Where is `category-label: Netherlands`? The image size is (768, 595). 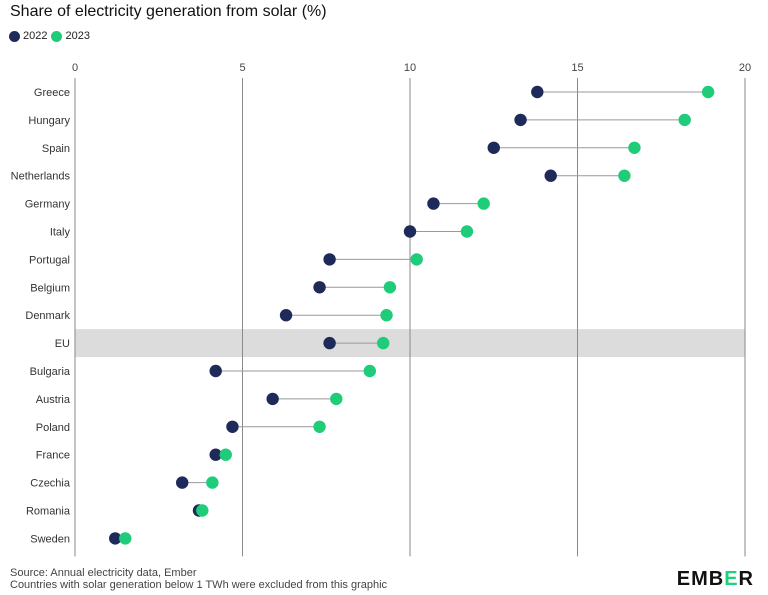 category-label: Netherlands is located at coordinates (41, 177).